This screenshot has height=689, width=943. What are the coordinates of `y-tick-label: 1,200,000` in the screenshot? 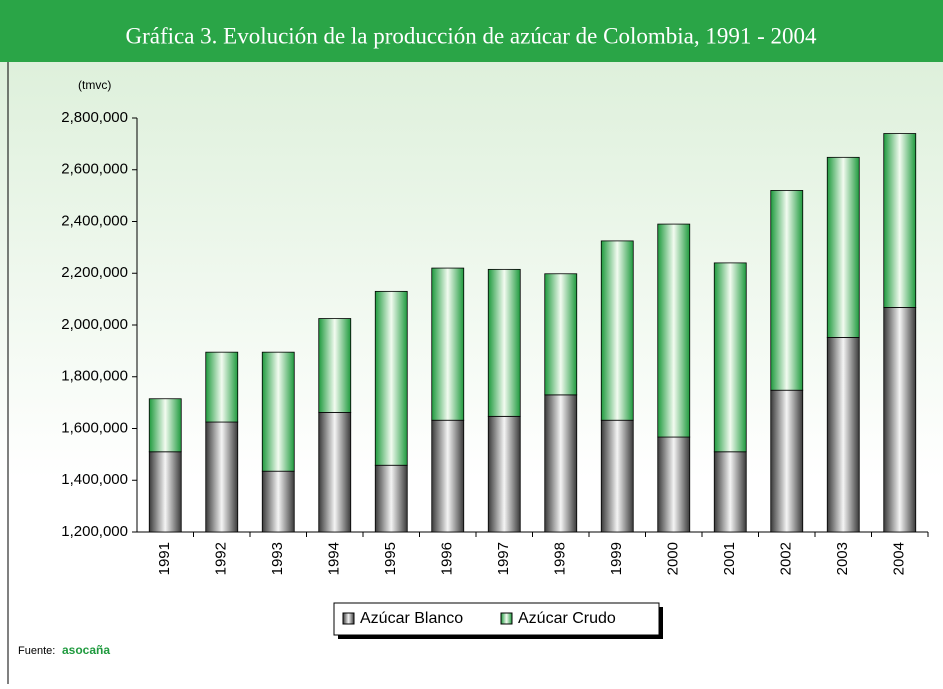 It's located at (94, 531).